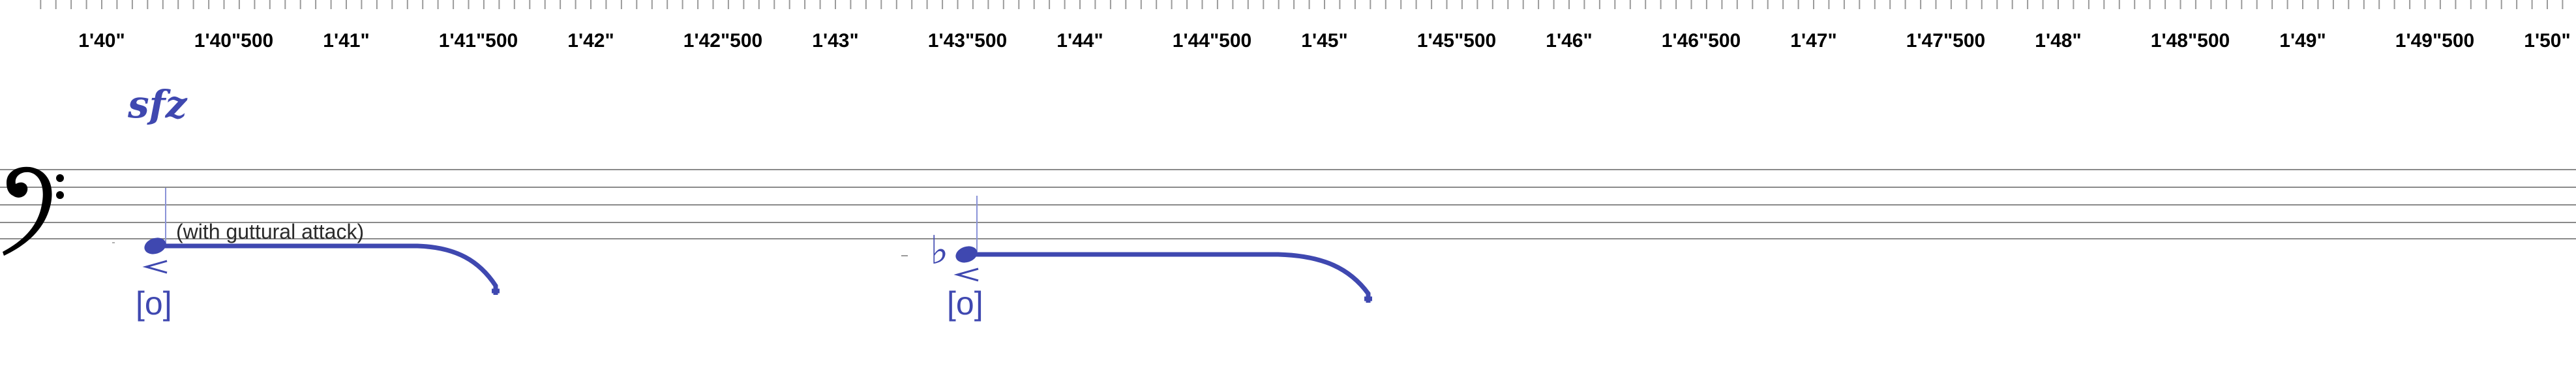  Describe the element at coordinates (1302, 4) in the screenshot. I see `time-ruler-ticks` at that location.